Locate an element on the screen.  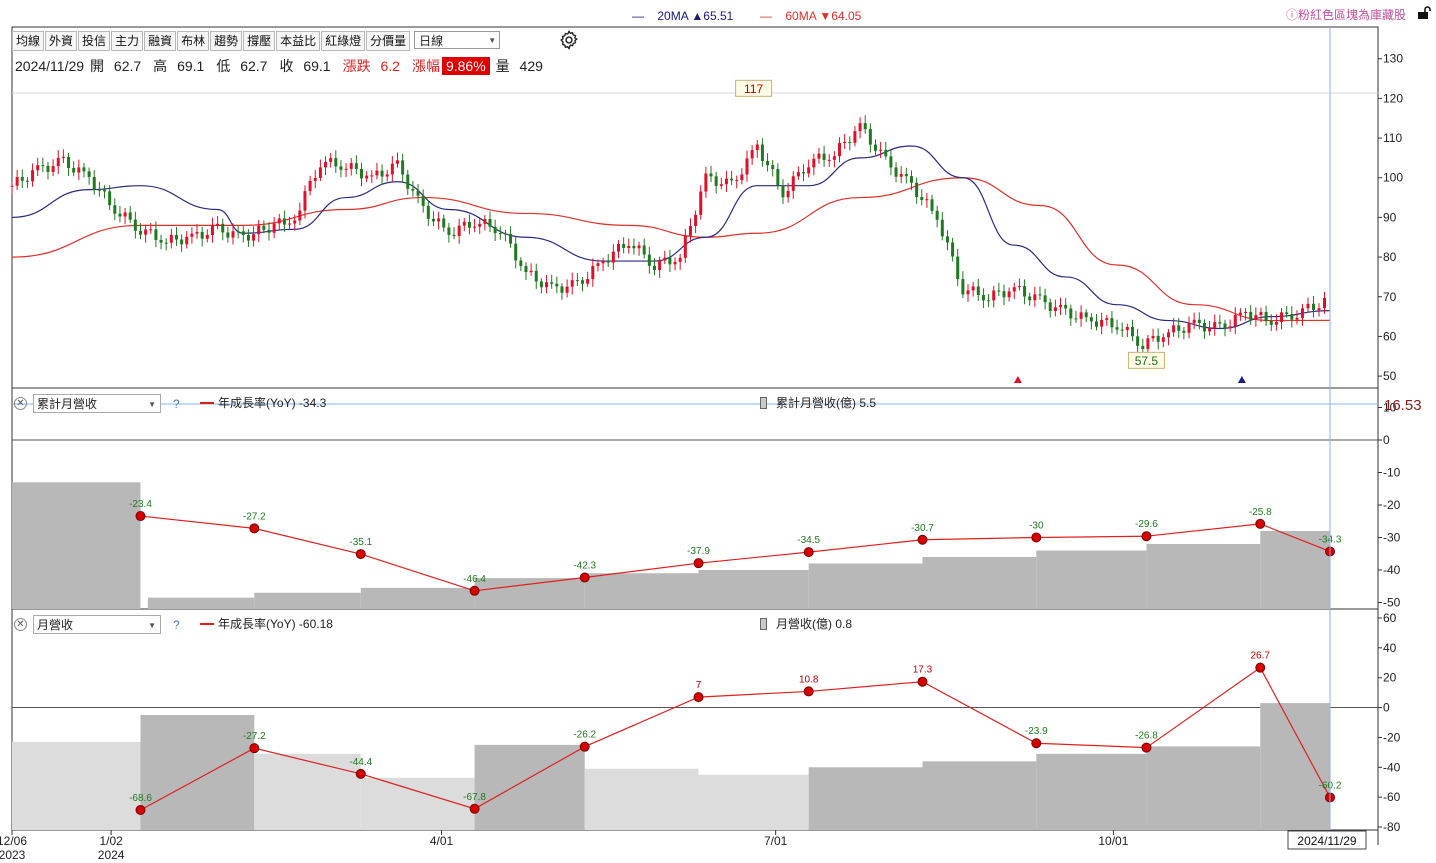
x-tick-label: 4/01 is located at coordinates (442, 841).